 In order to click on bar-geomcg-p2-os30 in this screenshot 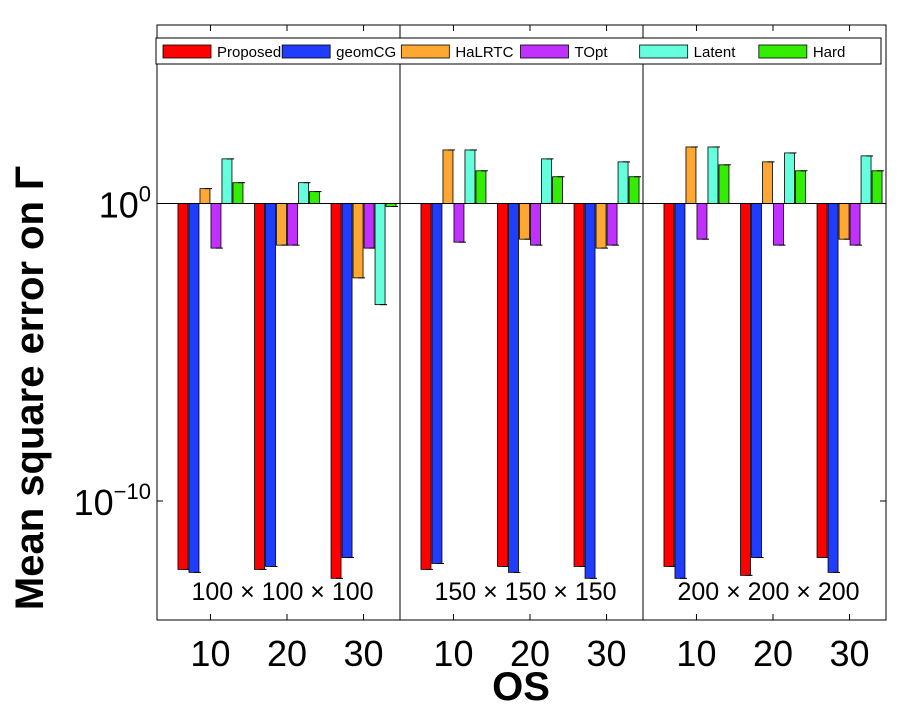, I will do `click(590, 391)`.